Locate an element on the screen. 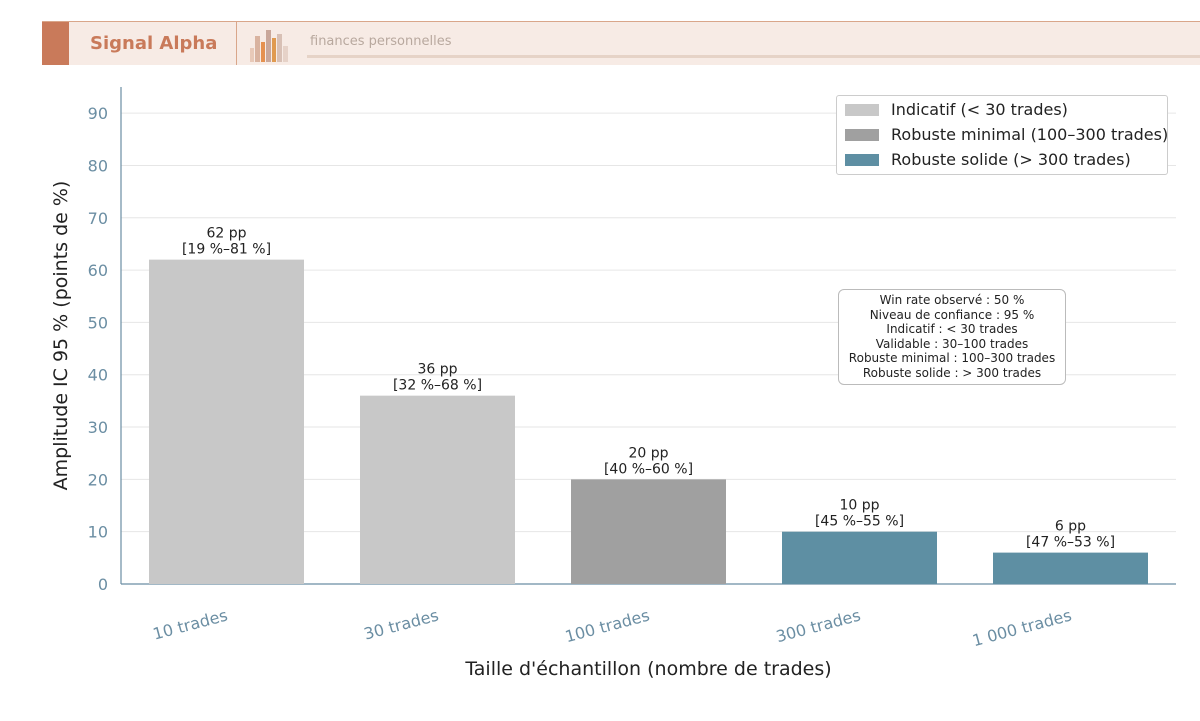 This screenshot has width=1200, height=721. annotation-line: Indicatif : < 30 trades is located at coordinates (952, 329).